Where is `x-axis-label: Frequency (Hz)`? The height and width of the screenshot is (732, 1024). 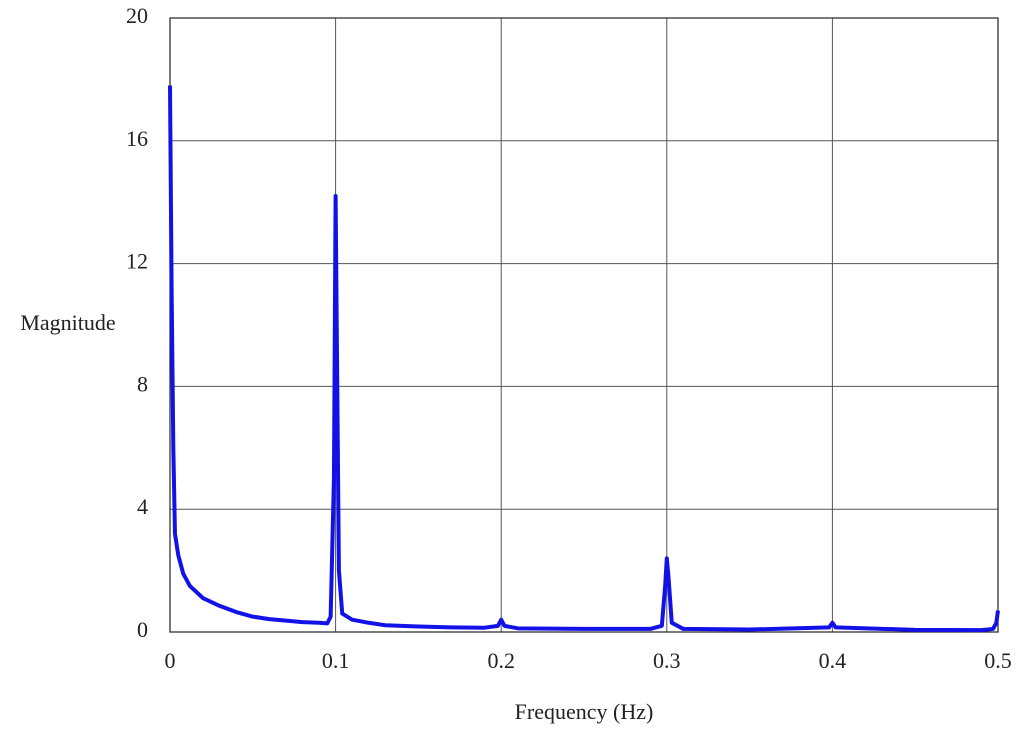
x-axis-label: Frequency (Hz) is located at coordinates (584, 711).